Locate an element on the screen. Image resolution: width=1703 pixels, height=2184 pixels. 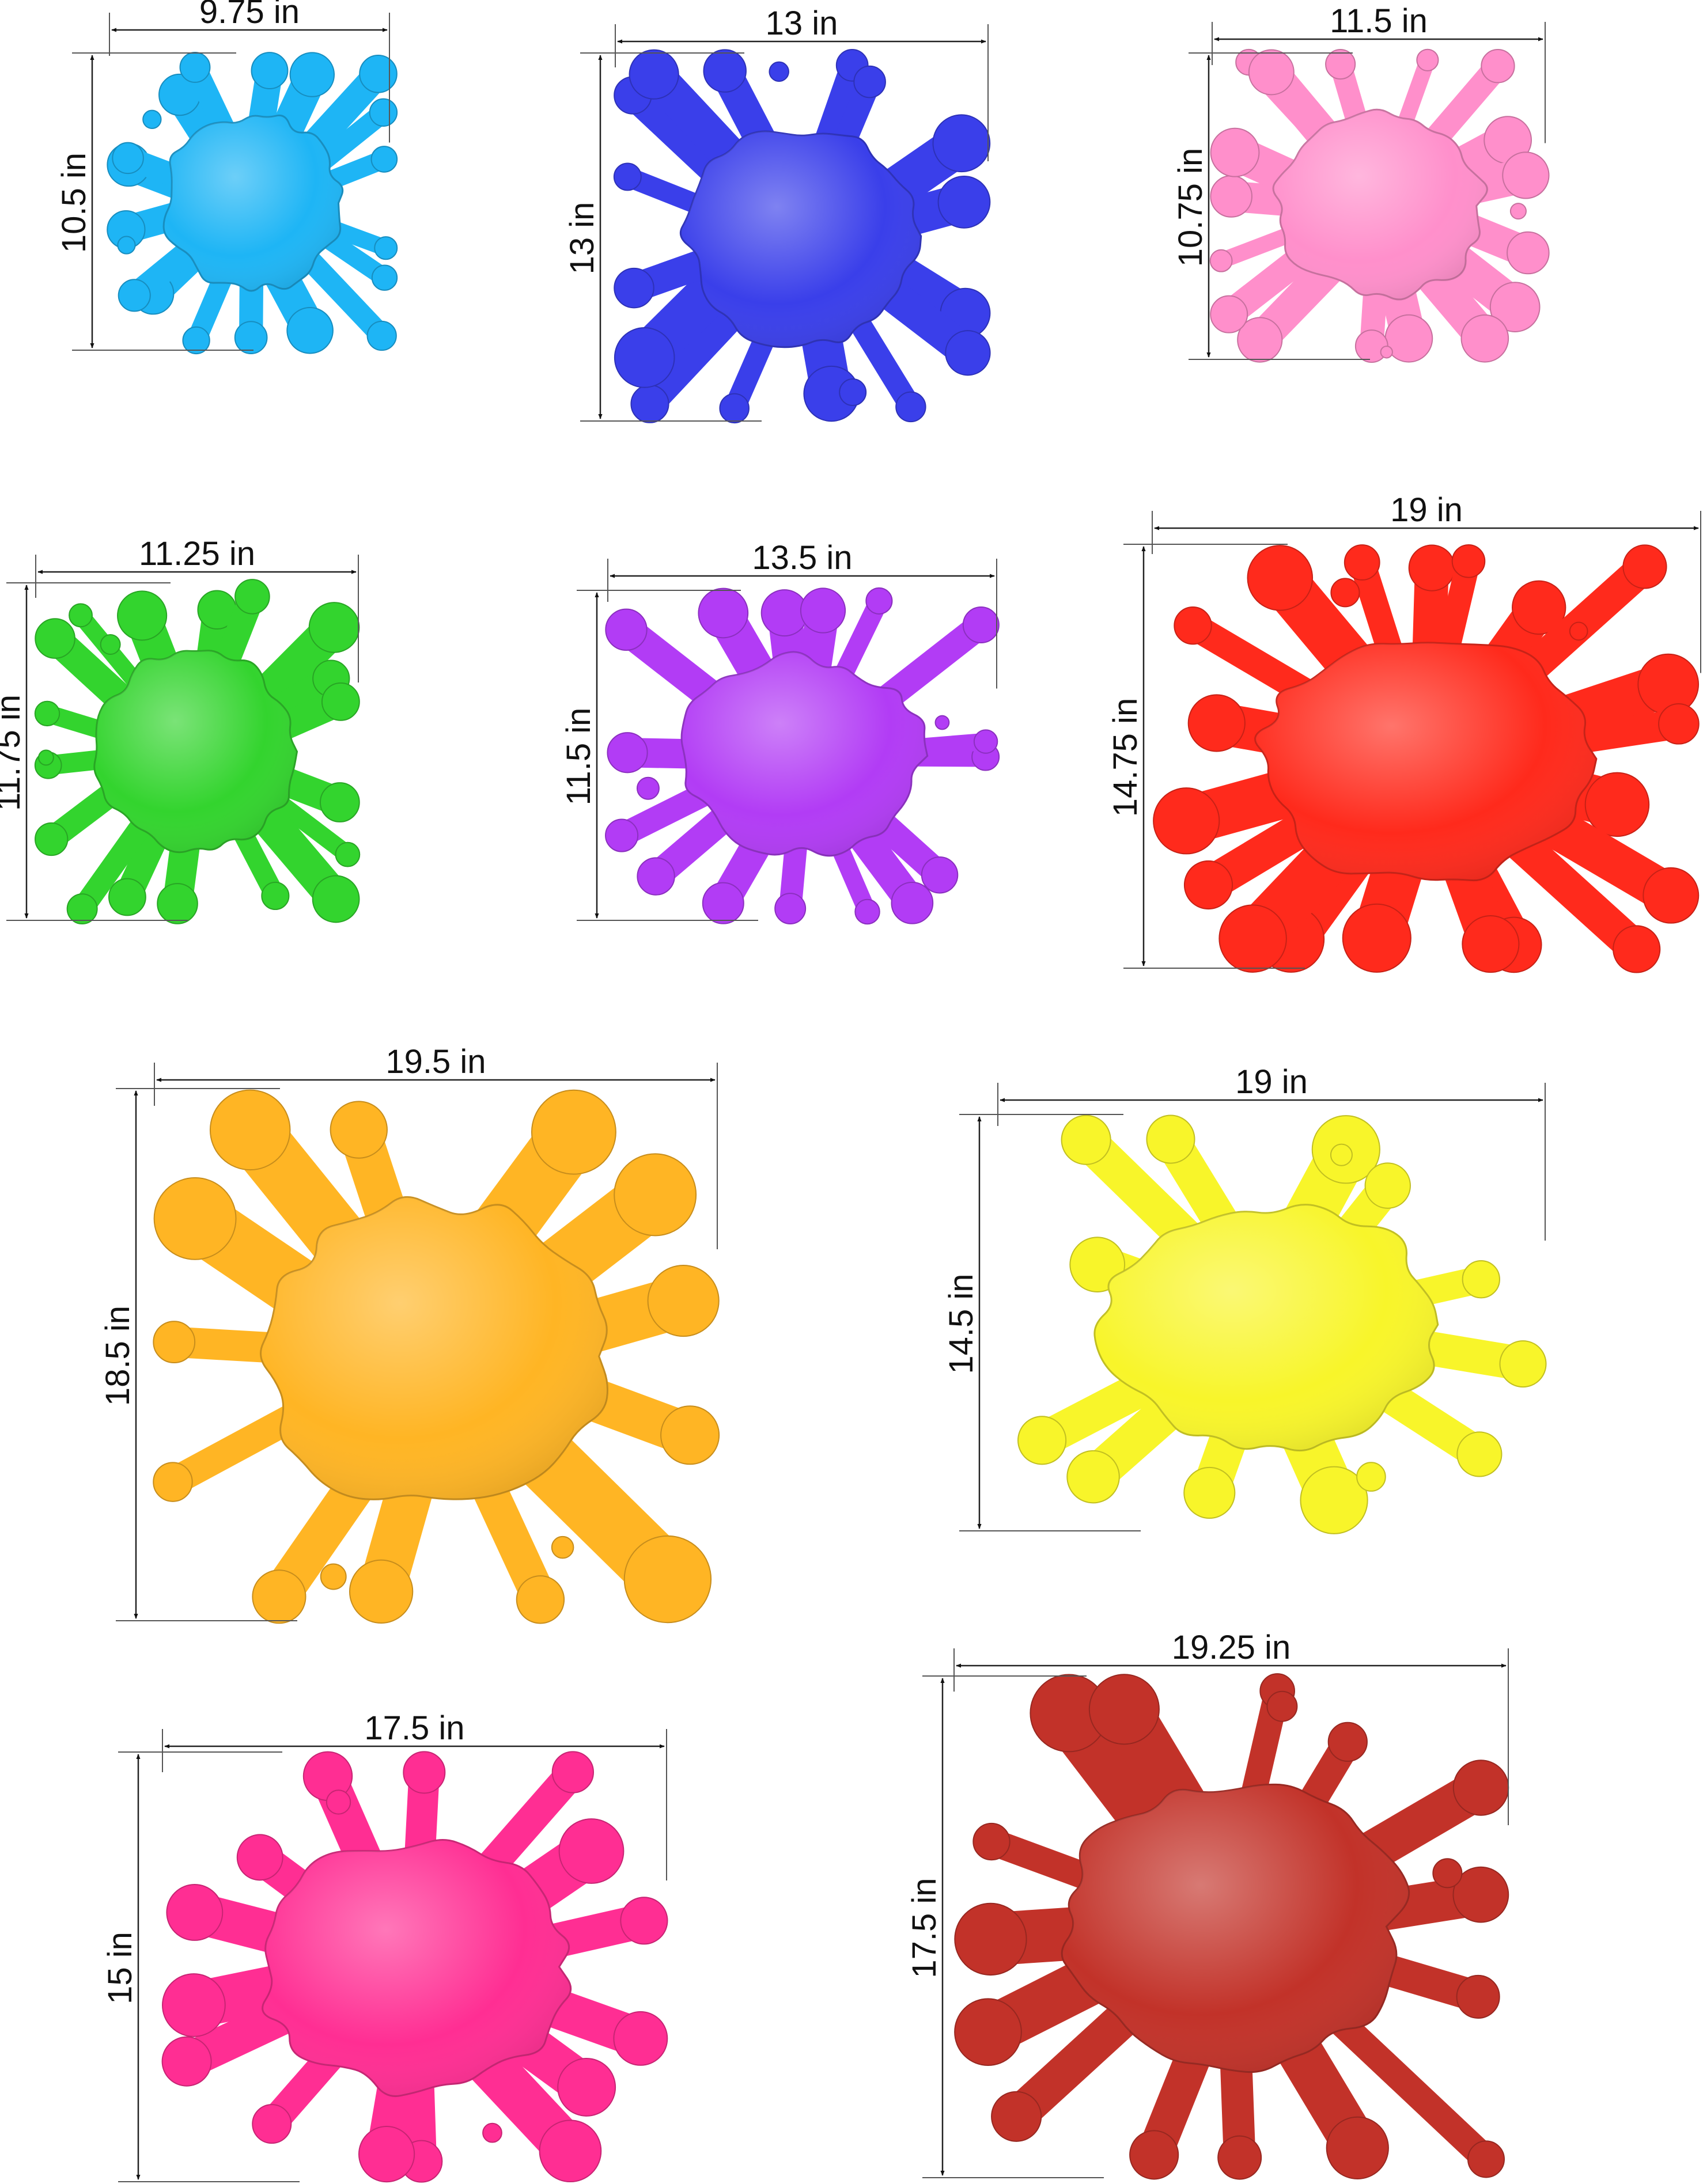
height-dimension: 14.5 in is located at coordinates (1042, 1322).